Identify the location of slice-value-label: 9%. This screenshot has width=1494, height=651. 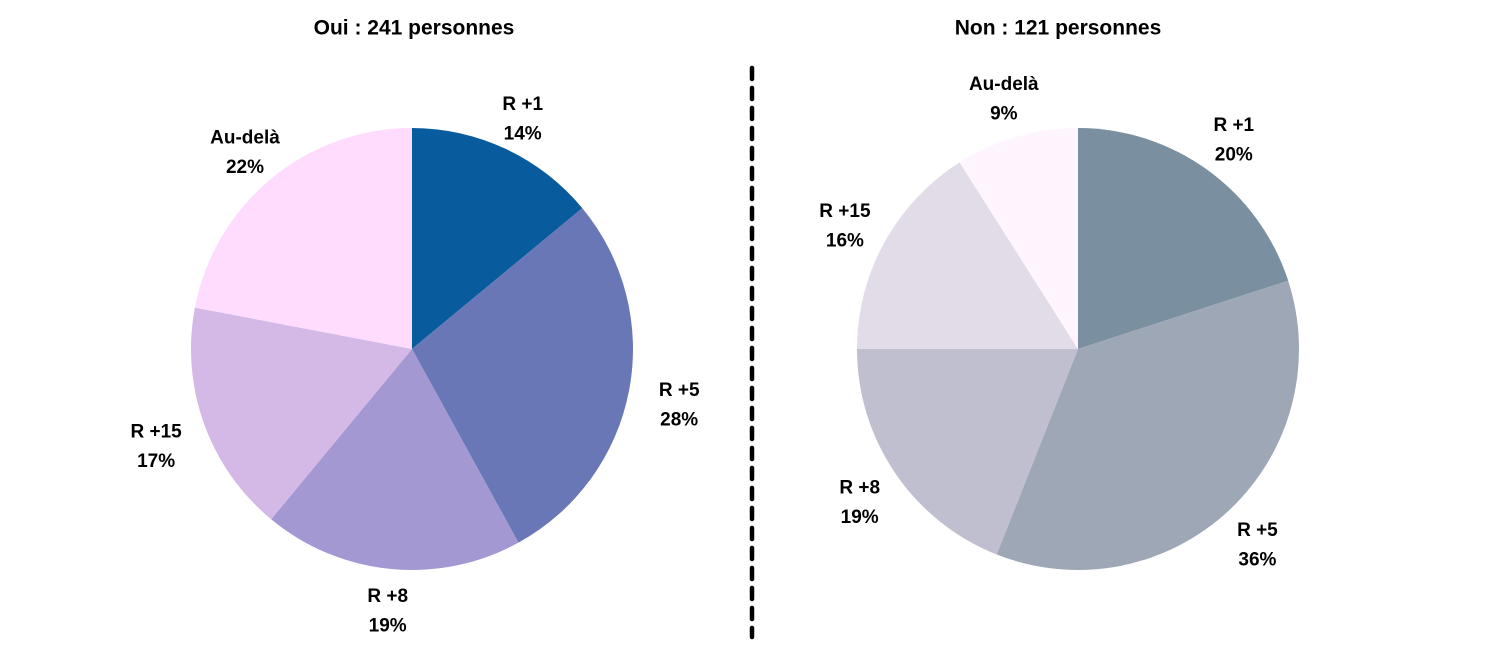
(1004, 113).